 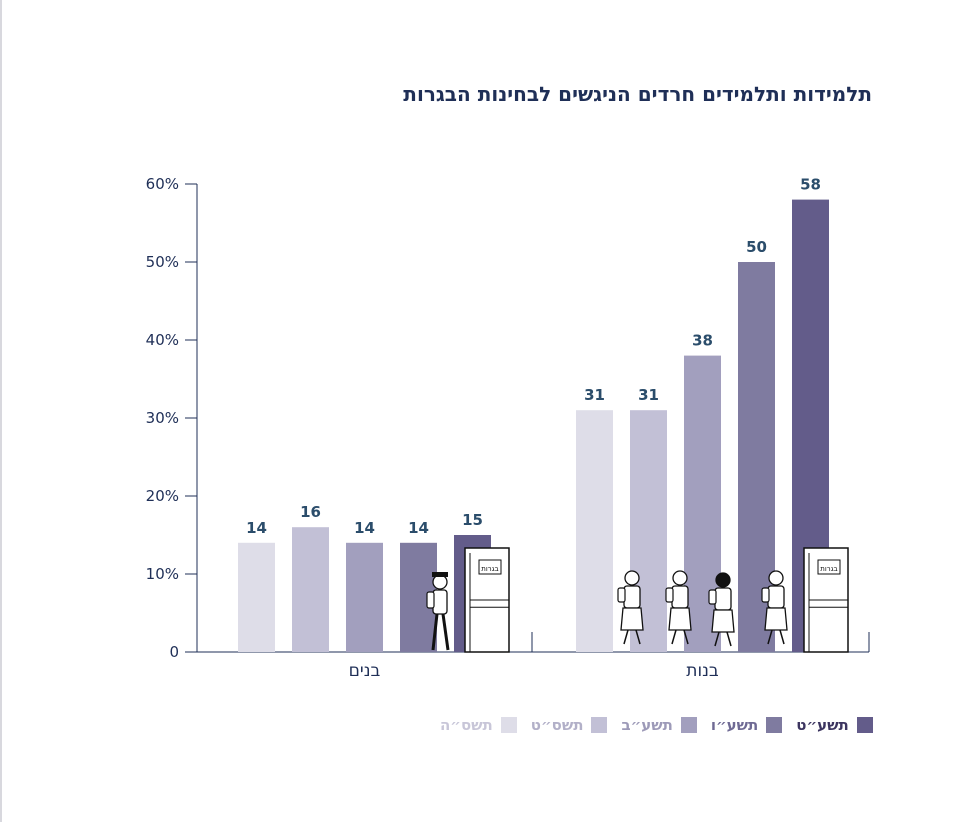 I want to click on legend: תשס״ה תשס״ט תשע״ב תשע״ו תשע״ט, so click(x=656, y=725).